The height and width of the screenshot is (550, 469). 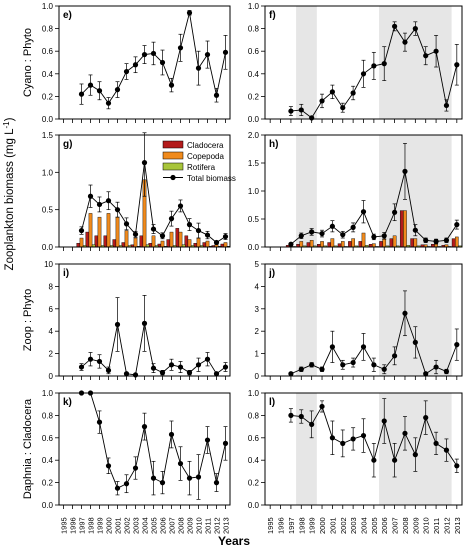 What do you see at coordinates (180, 206) in the screenshot?
I see `data-point-g-2008` at bounding box center [180, 206].